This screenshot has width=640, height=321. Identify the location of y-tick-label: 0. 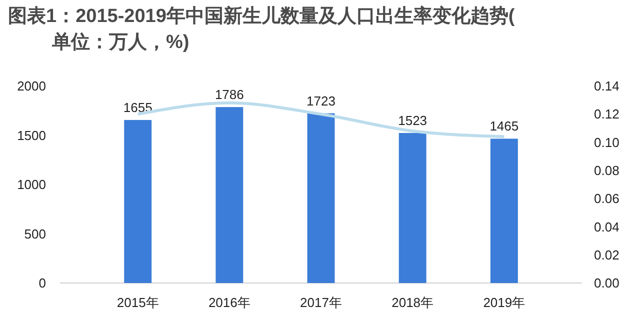
(42, 283).